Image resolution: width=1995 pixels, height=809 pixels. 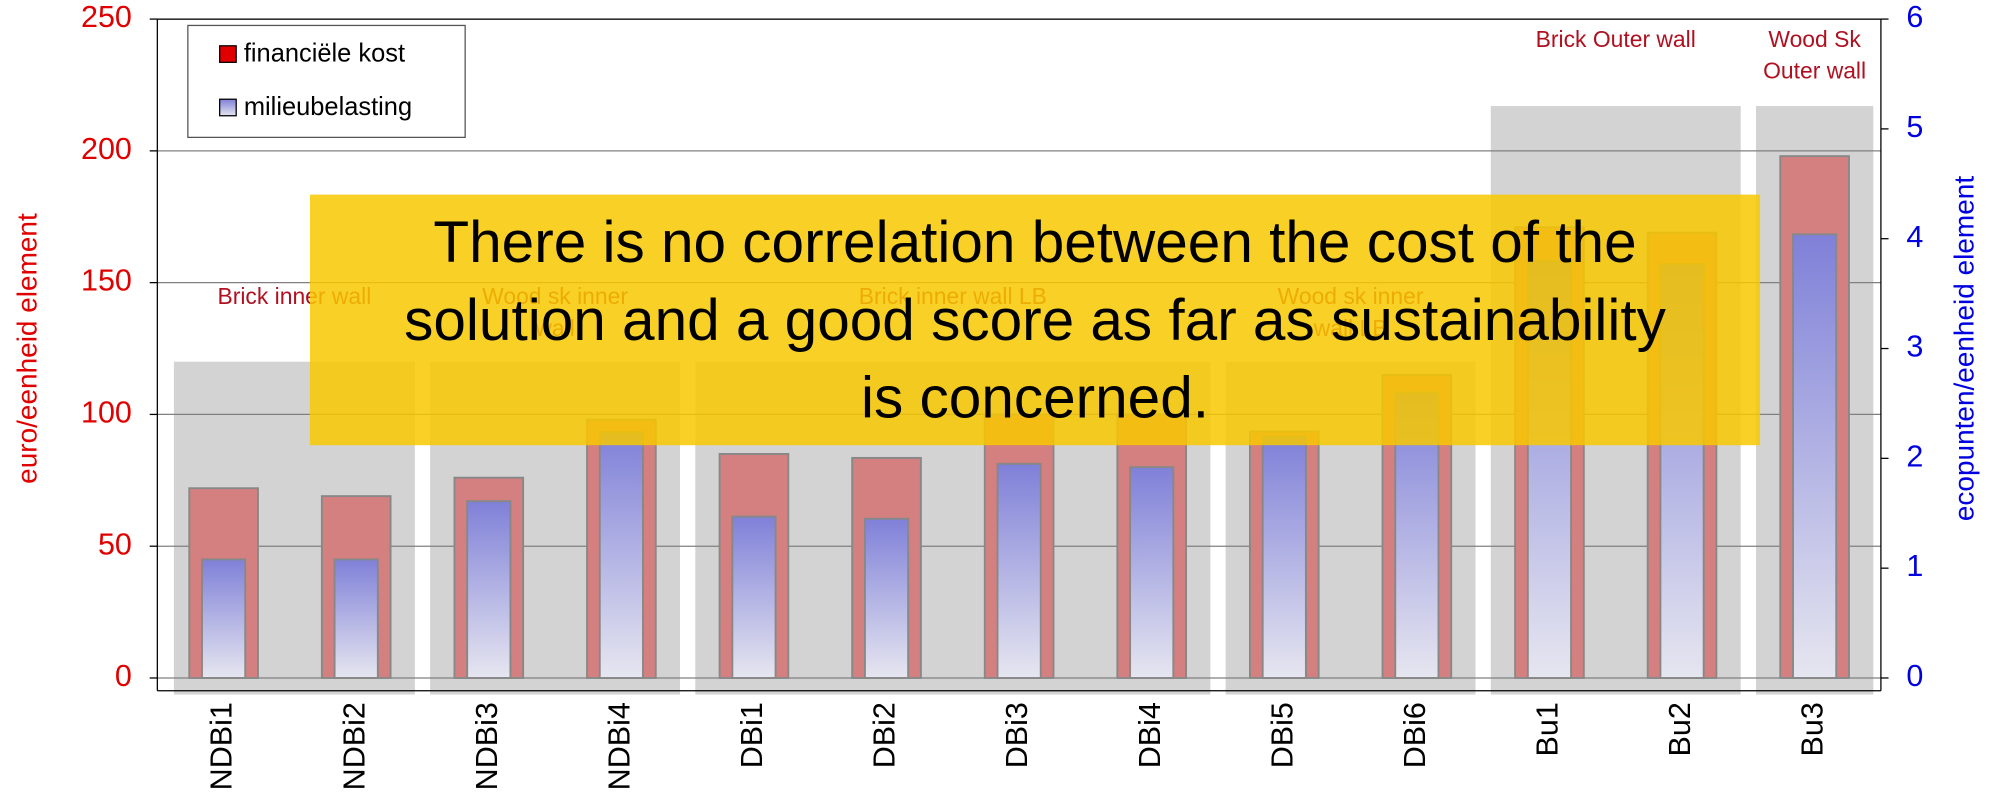 What do you see at coordinates (354, 746) in the screenshot?
I see `x-tick-label: NDBi2` at bounding box center [354, 746].